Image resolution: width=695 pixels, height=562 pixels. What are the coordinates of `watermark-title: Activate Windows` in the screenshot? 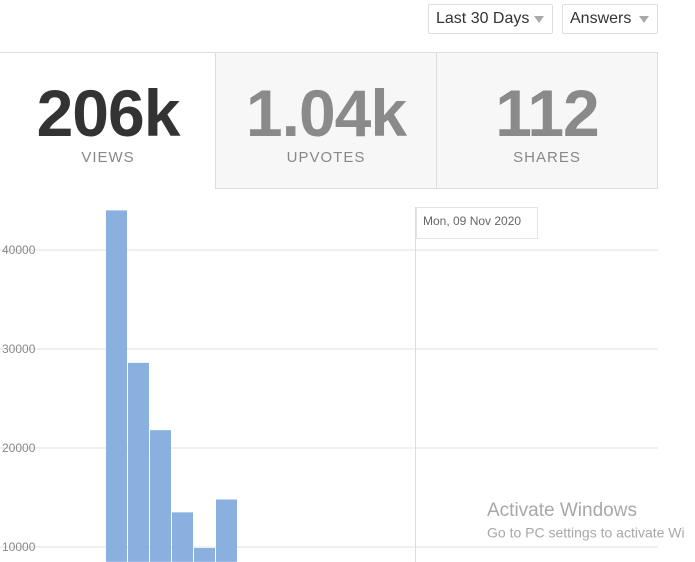 It's located at (562, 510).